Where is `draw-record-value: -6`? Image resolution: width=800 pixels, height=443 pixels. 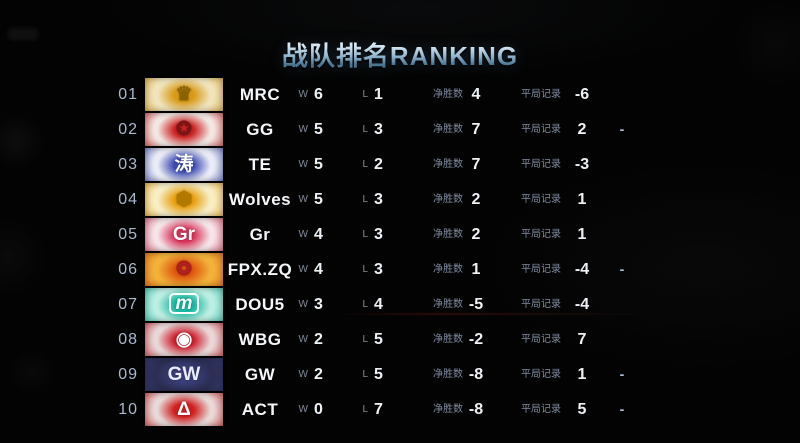
draw-record-value: -6 is located at coordinates (582, 94).